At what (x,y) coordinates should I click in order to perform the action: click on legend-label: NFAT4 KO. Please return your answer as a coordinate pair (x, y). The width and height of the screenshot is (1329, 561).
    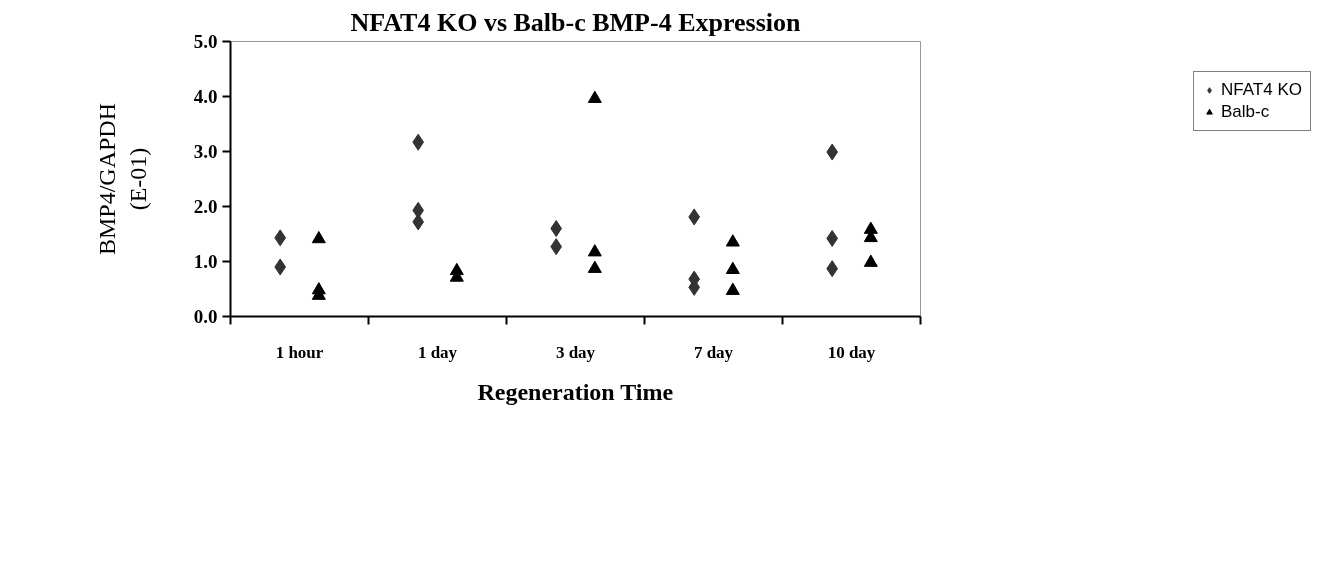
    Looking at the image, I should click on (1261, 90).